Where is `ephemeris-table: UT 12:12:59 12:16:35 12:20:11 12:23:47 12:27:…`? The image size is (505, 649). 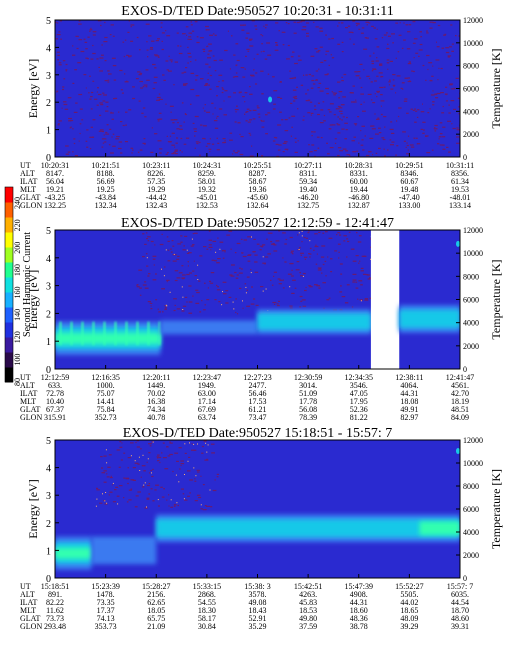
ephemeris-table: UT 12:12:59 12:16:35 12:20:11 12:23:47 12:27:… is located at coordinates (247, 397).